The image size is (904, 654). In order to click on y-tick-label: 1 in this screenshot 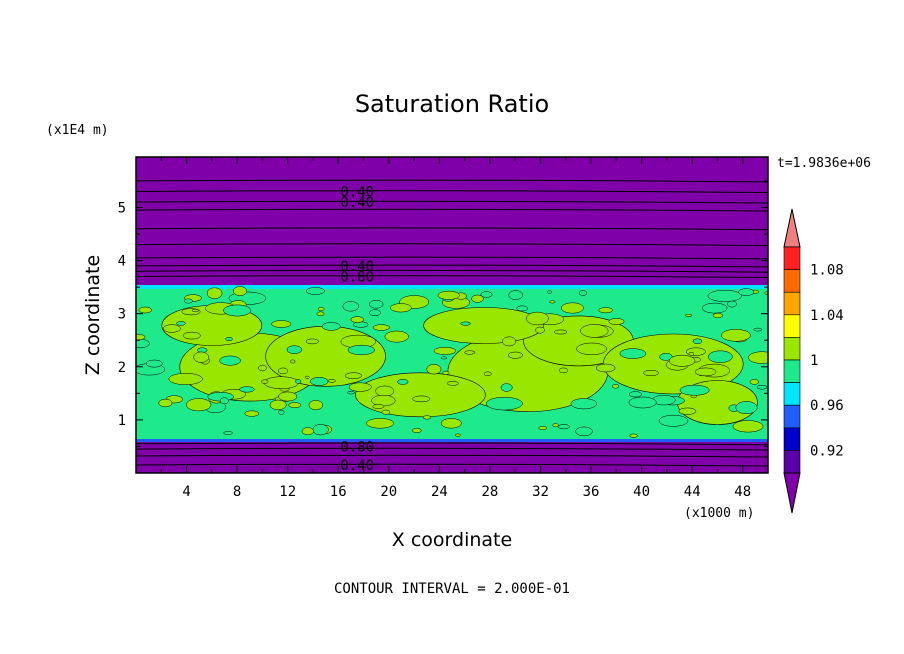, I will do `click(122, 421)`.